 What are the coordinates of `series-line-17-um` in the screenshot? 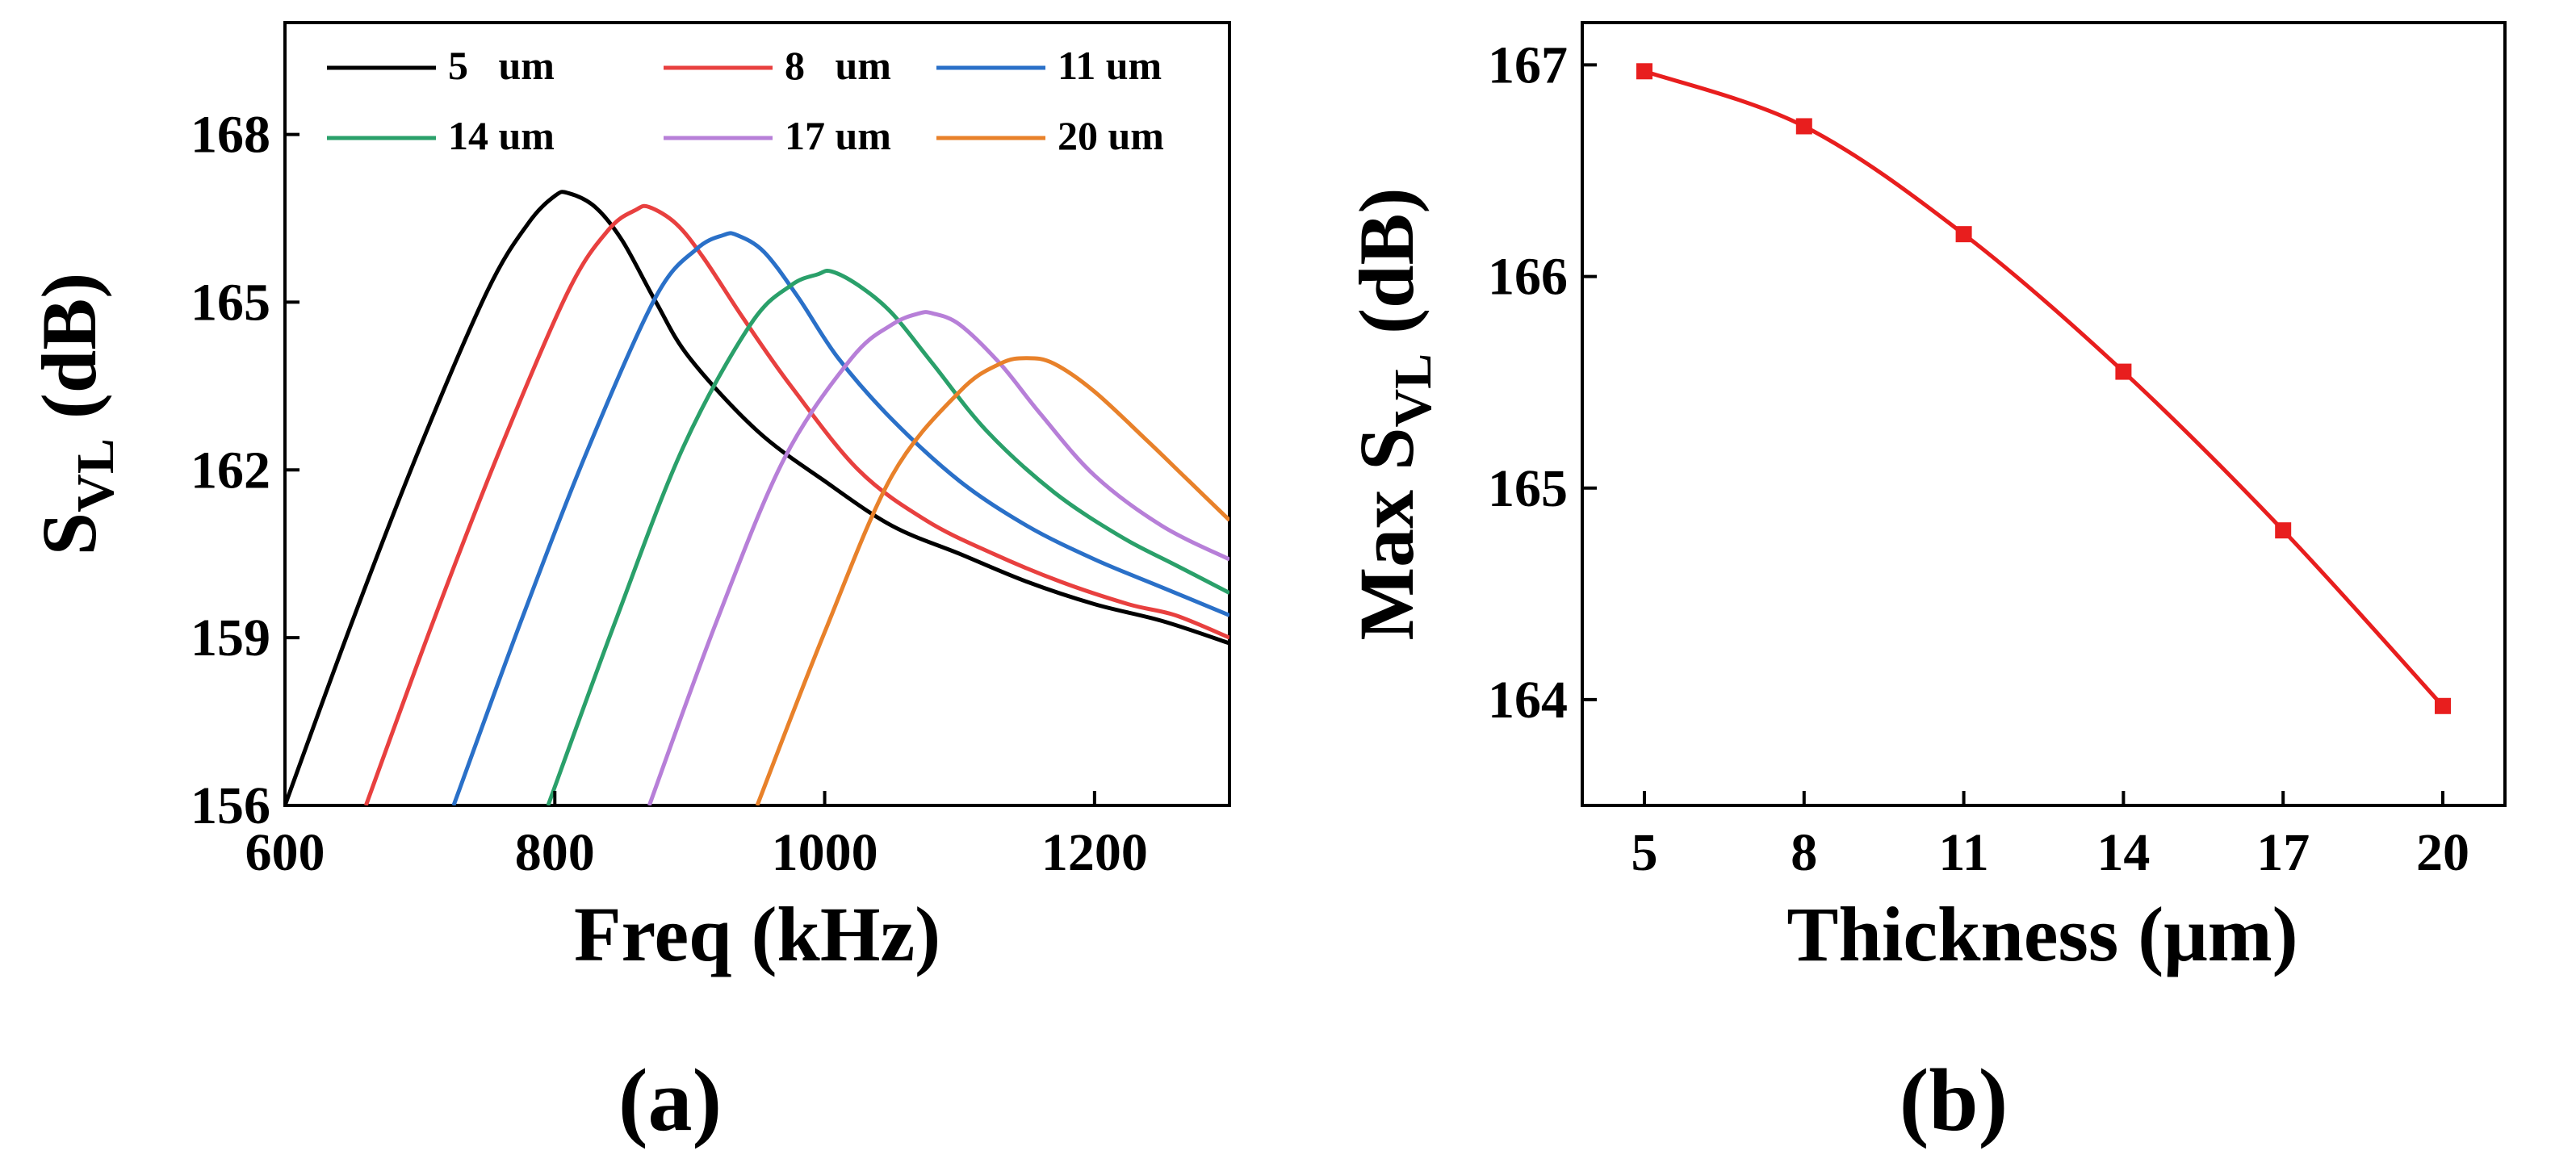 It's located at (938, 557).